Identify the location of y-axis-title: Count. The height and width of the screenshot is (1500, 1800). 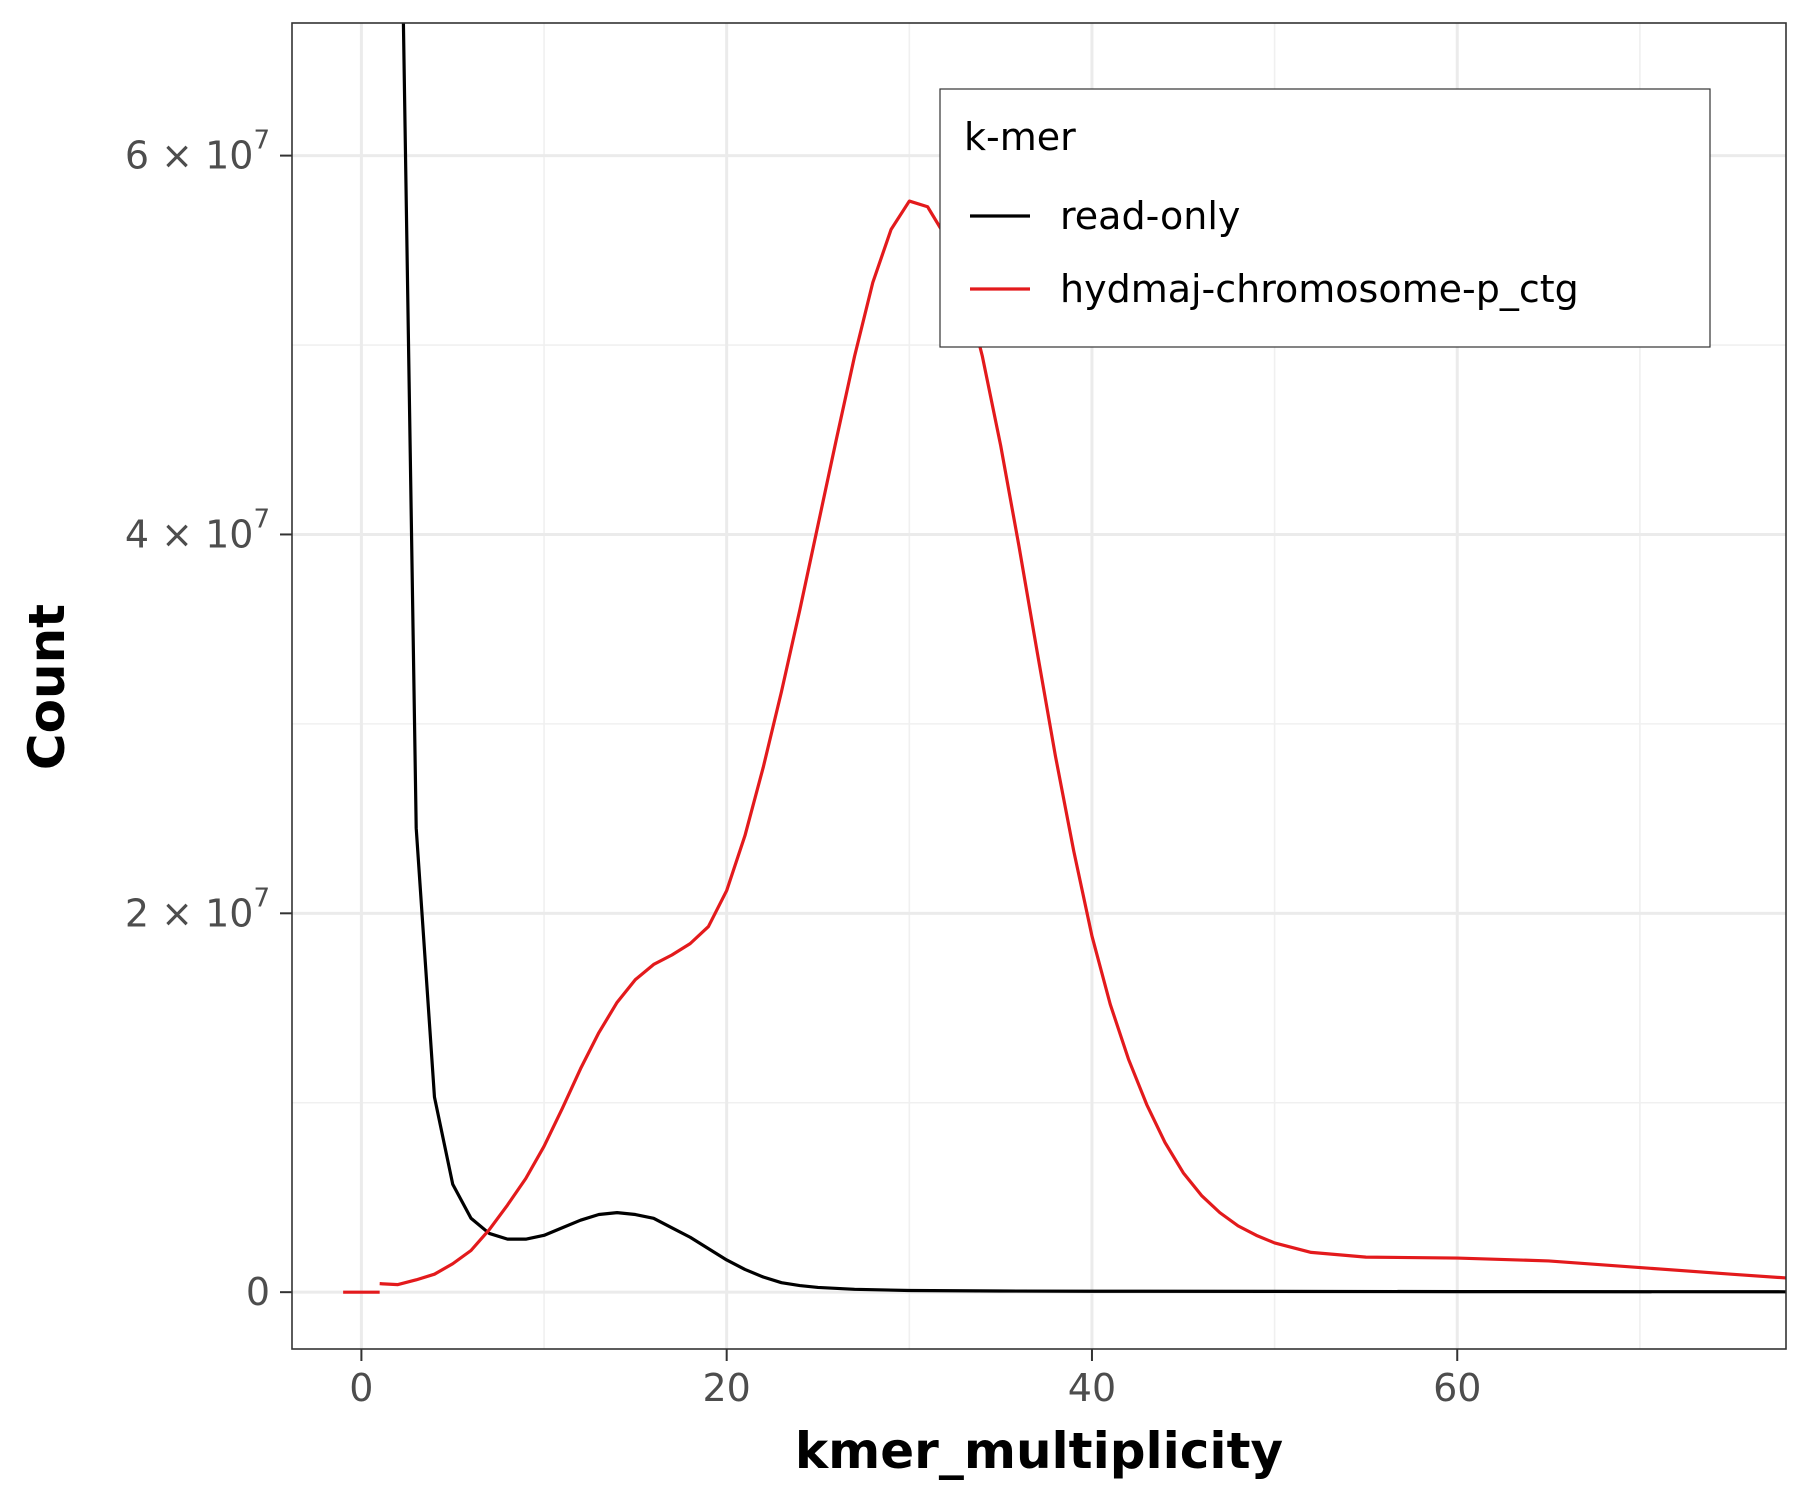
(47, 687).